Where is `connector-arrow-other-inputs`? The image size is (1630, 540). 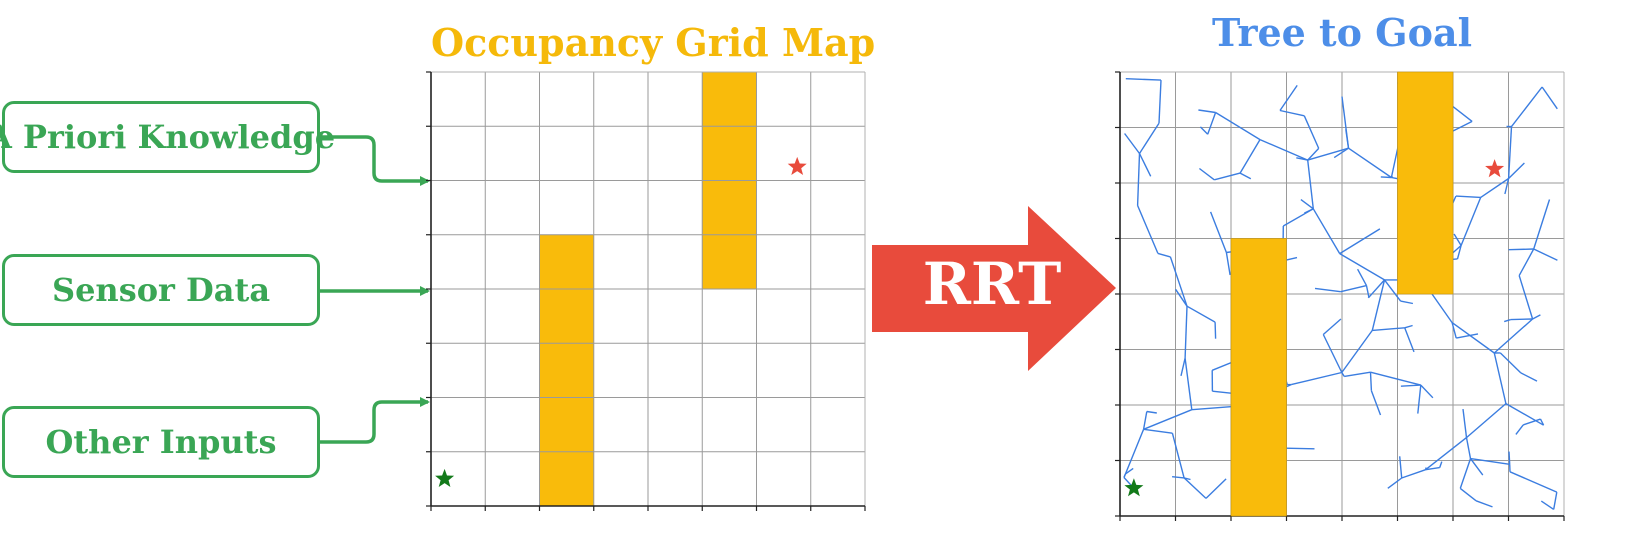 connector-arrow-other-inputs is located at coordinates (375, 420).